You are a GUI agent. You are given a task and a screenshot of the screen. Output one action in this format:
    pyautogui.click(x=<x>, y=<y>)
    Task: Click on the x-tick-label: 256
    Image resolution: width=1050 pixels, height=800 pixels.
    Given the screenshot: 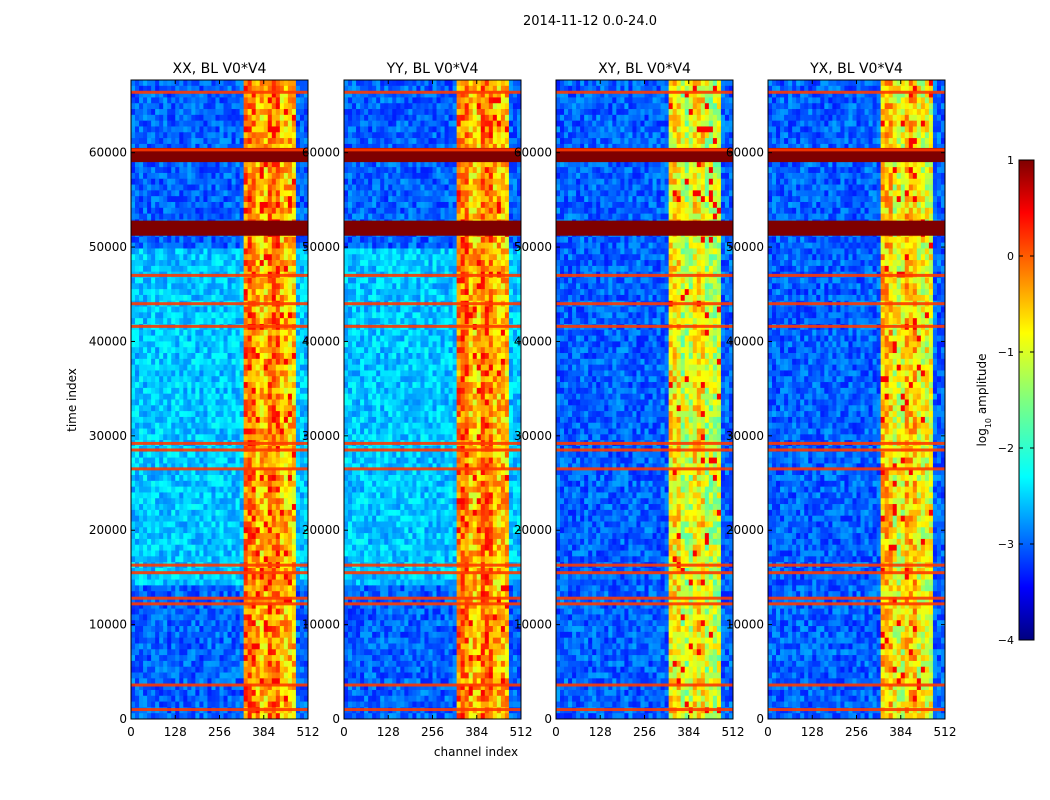 What is the action you would take?
    pyautogui.click(x=219, y=732)
    